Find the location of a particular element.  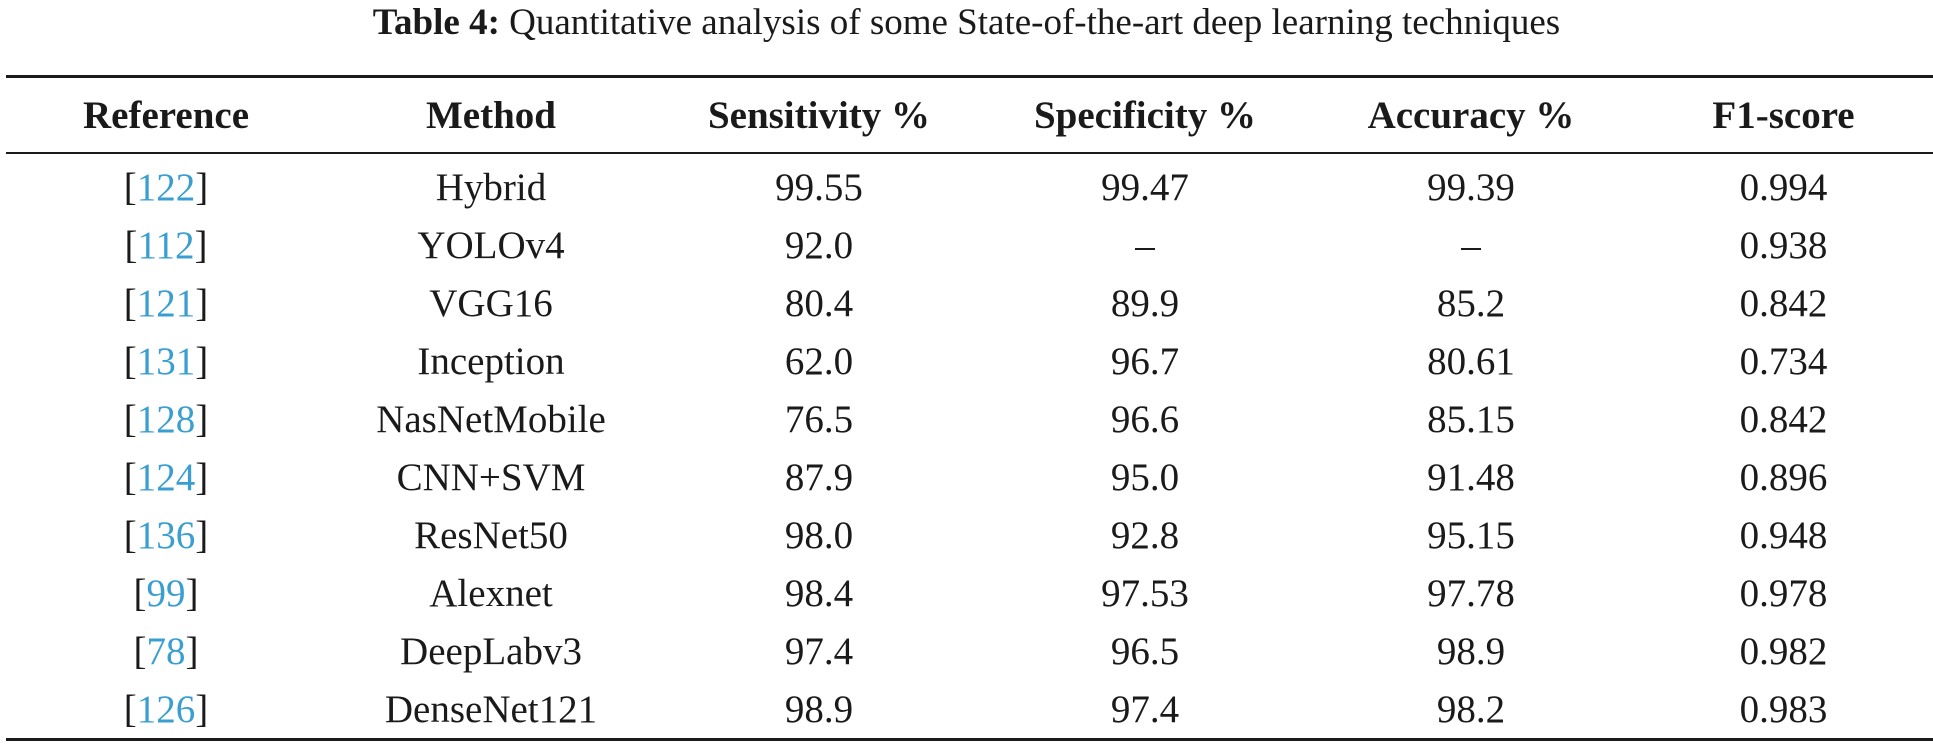

citation-link: 124 is located at coordinates (166, 477).